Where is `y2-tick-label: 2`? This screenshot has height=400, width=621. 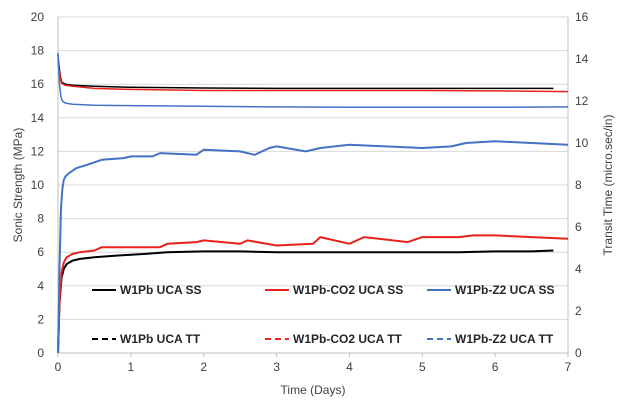 y2-tick-label: 2 is located at coordinates (578, 311).